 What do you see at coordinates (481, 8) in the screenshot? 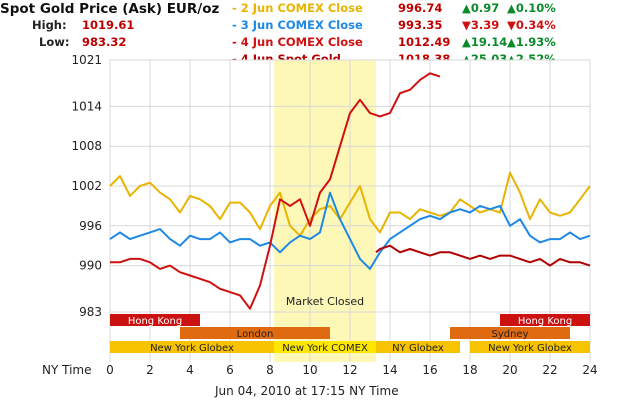
I see `legend-change: ▲0.97` at bounding box center [481, 8].